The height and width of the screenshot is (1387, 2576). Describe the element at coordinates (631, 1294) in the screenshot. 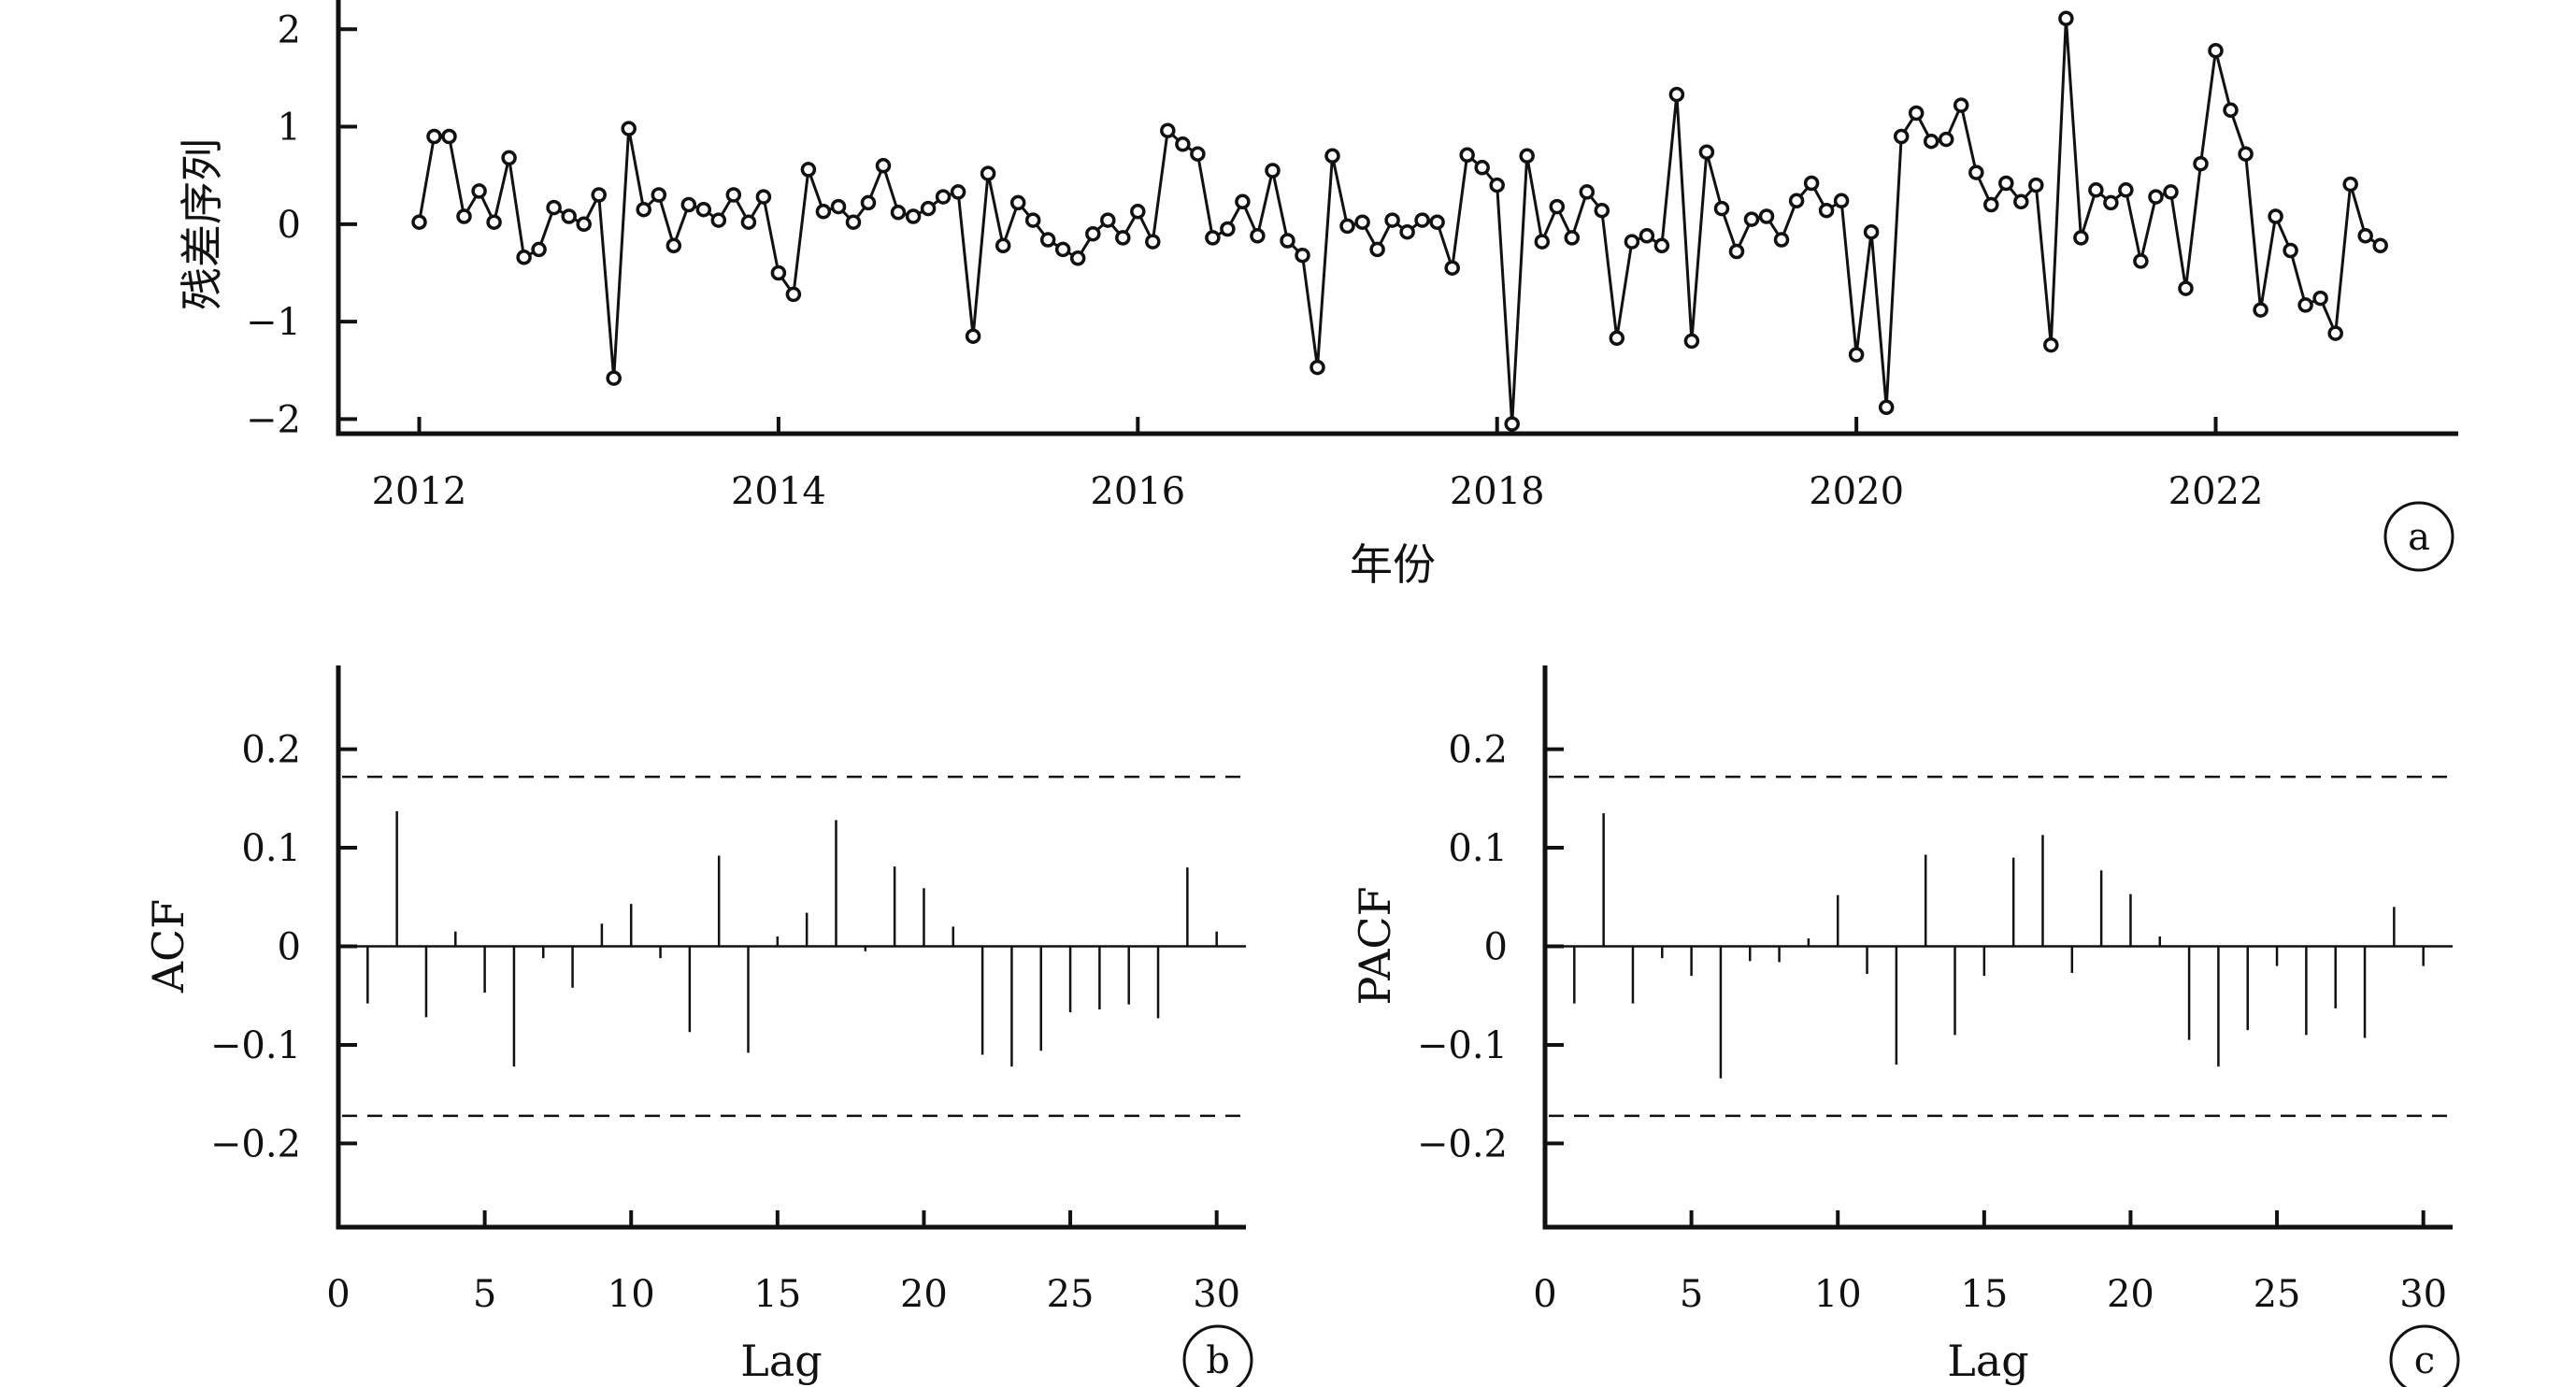

I see `acf-x-tick-label: 10` at that location.